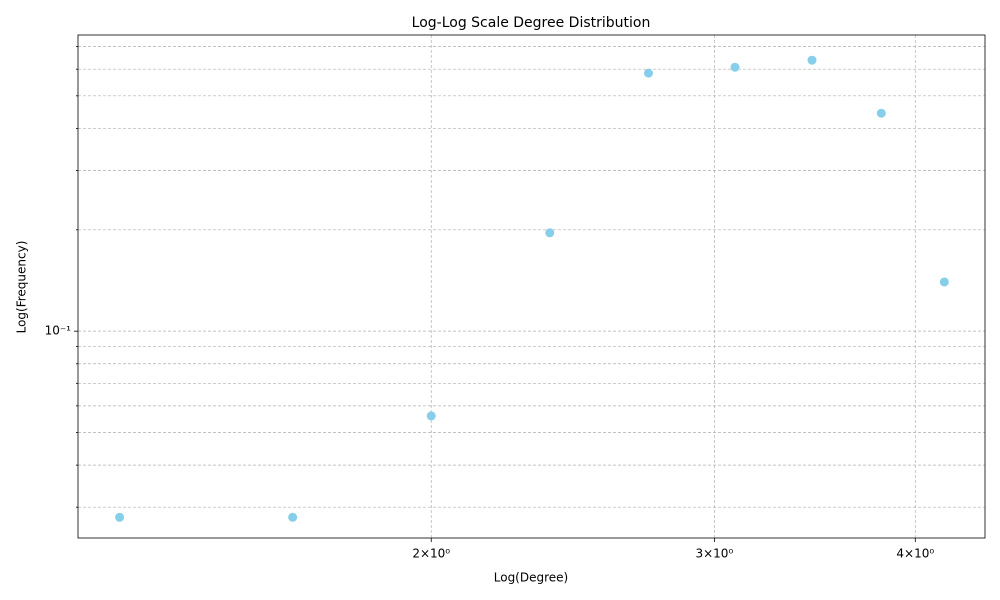 This screenshot has height=600, width=1000. I want to click on x-tick-label: 3×10⁰, so click(714, 554).